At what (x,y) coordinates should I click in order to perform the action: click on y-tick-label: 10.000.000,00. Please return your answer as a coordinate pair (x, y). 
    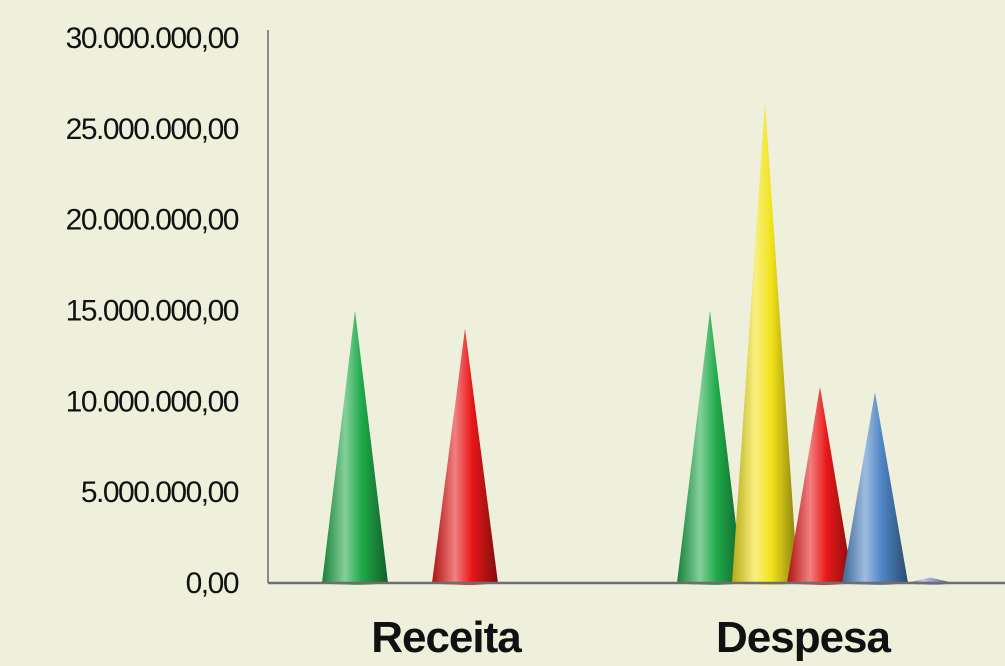
    Looking at the image, I should click on (152, 401).